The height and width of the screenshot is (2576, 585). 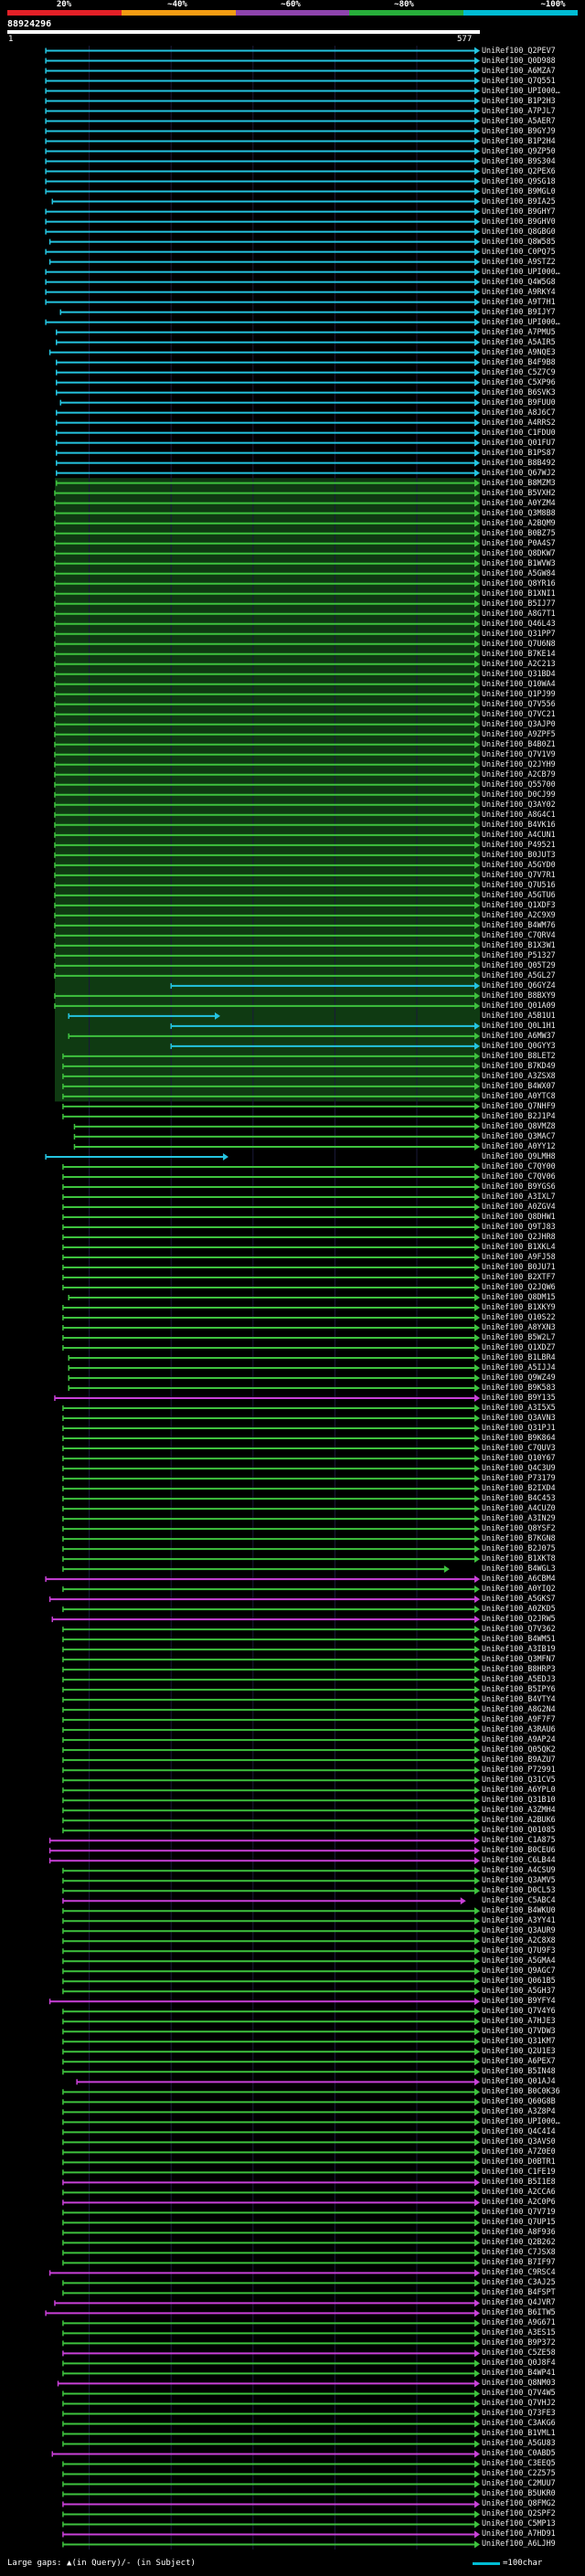 I want to click on hit-label: UniRef100_Q05QK2, so click(x=519, y=1749).